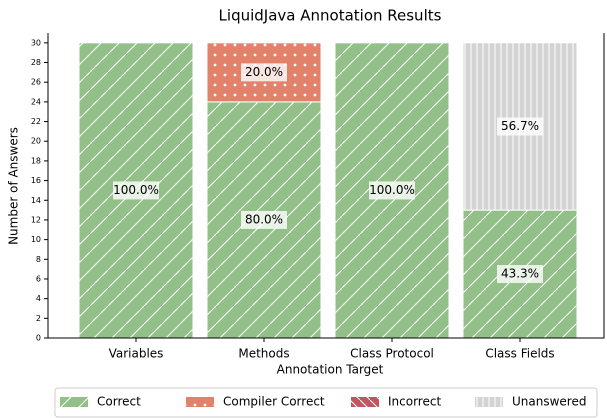 This screenshot has width=607, height=418. Describe the element at coordinates (136, 354) in the screenshot. I see `x-tick-label: Variables` at that location.